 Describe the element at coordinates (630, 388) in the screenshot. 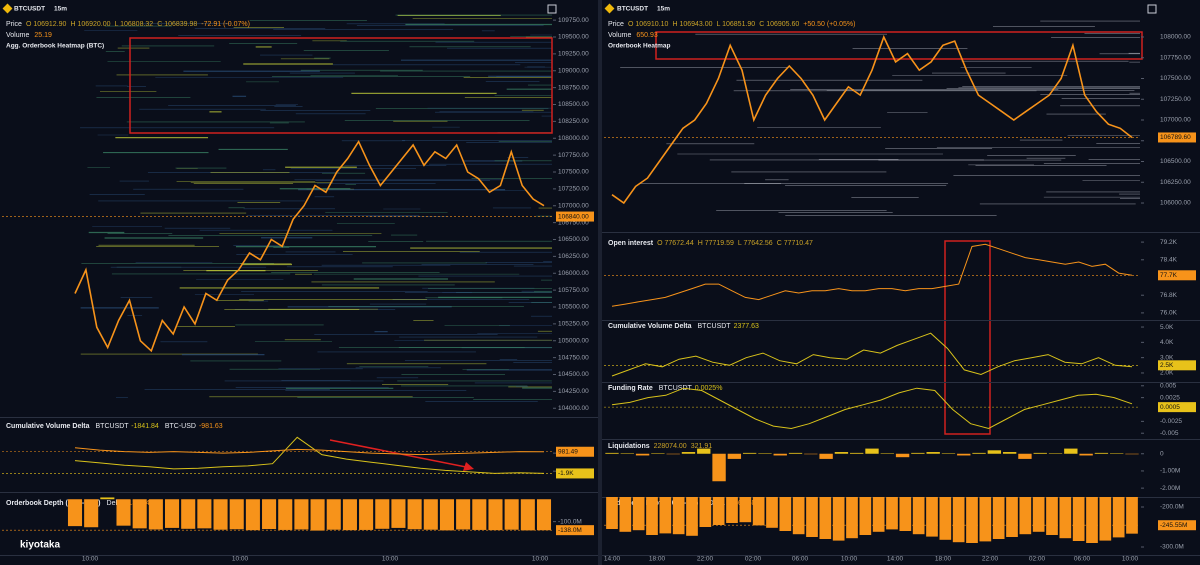

I see `title: Funding Rate` at that location.